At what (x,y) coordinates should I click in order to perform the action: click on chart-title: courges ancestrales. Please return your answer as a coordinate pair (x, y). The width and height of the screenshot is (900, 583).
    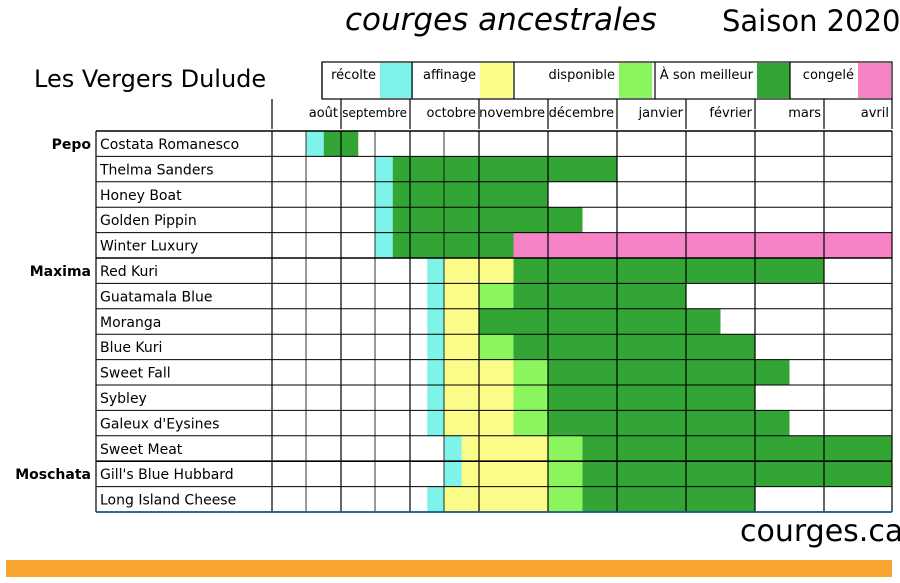
    Looking at the image, I should click on (501, 20).